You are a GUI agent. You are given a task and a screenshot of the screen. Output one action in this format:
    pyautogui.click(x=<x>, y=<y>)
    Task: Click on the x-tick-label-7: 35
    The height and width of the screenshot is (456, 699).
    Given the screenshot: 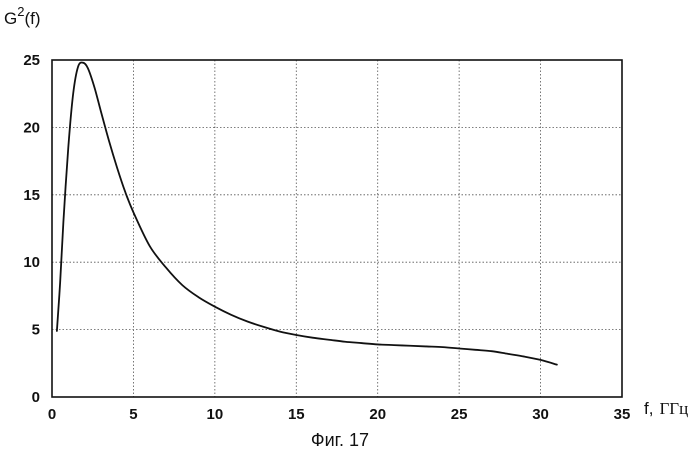 What is the action you would take?
    pyautogui.click(x=622, y=414)
    